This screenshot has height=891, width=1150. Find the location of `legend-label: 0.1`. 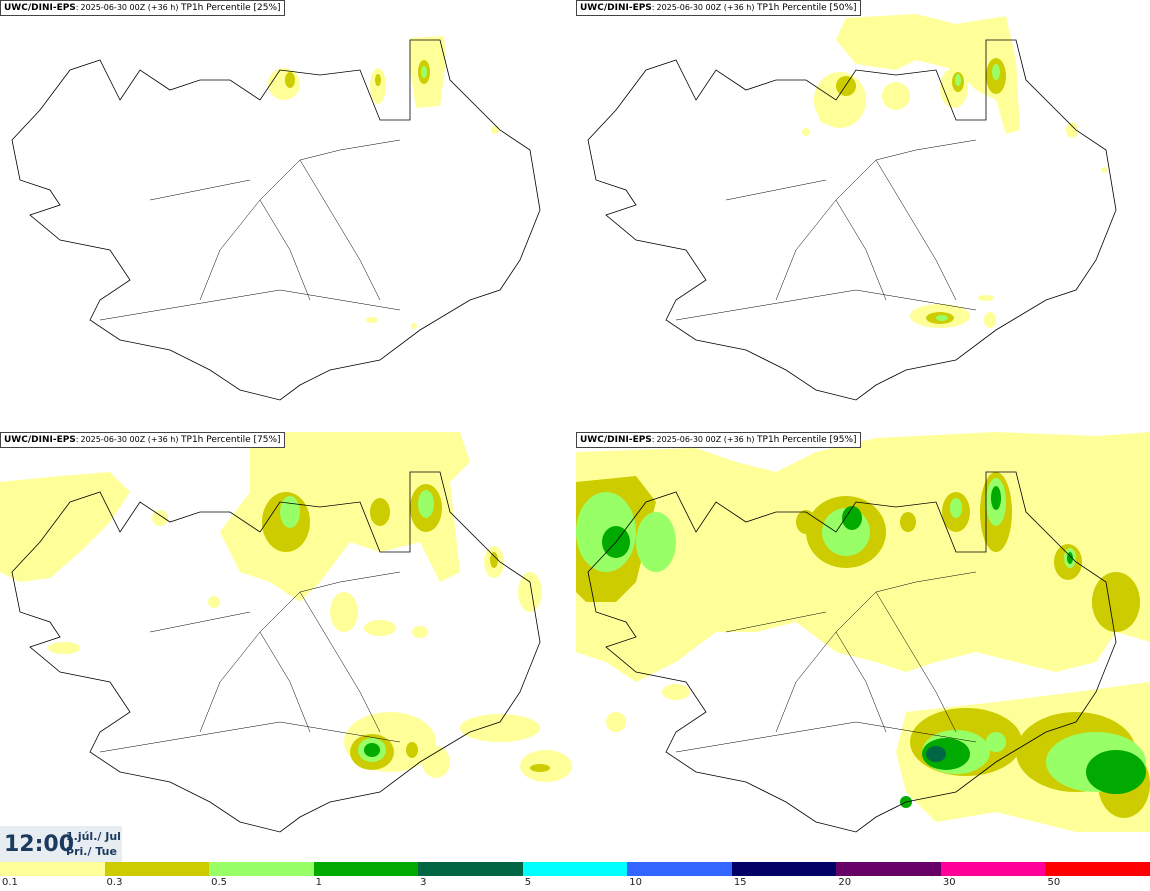

legend-label: 0.1 is located at coordinates (10, 882).